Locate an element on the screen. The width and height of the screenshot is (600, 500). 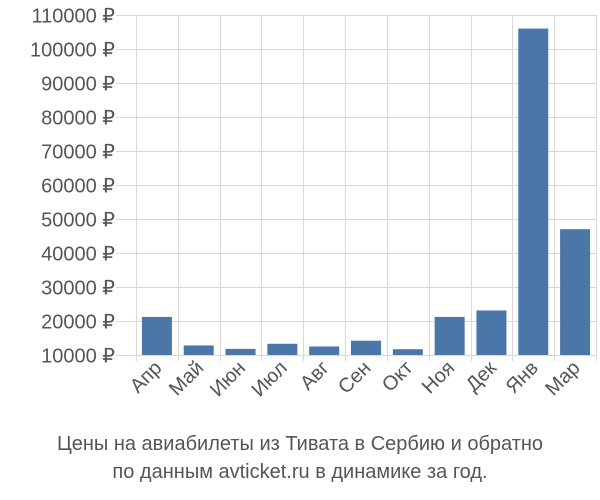
x-tick-label: Апр is located at coordinates (146, 377).